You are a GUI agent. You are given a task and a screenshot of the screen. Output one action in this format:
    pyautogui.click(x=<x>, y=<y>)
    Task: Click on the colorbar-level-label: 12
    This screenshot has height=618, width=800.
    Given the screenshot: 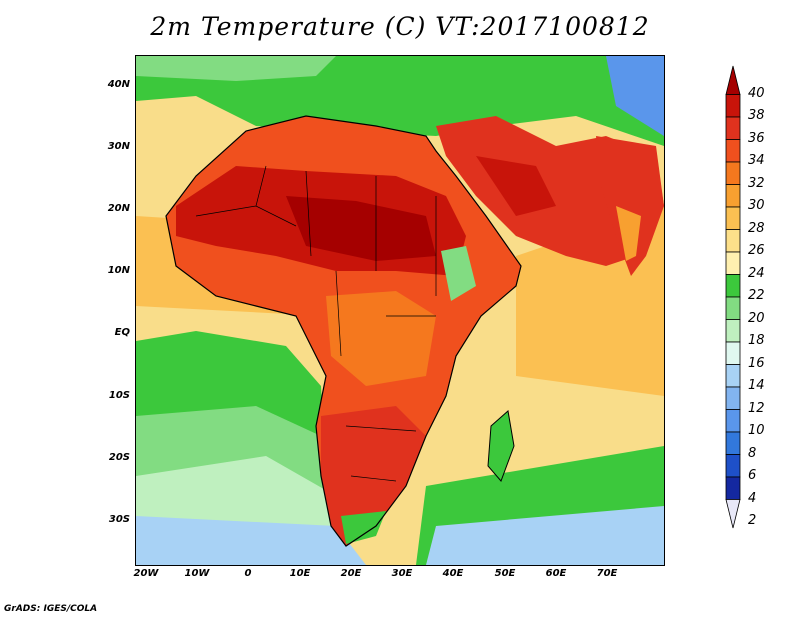 What is the action you would take?
    pyautogui.click(x=756, y=408)
    